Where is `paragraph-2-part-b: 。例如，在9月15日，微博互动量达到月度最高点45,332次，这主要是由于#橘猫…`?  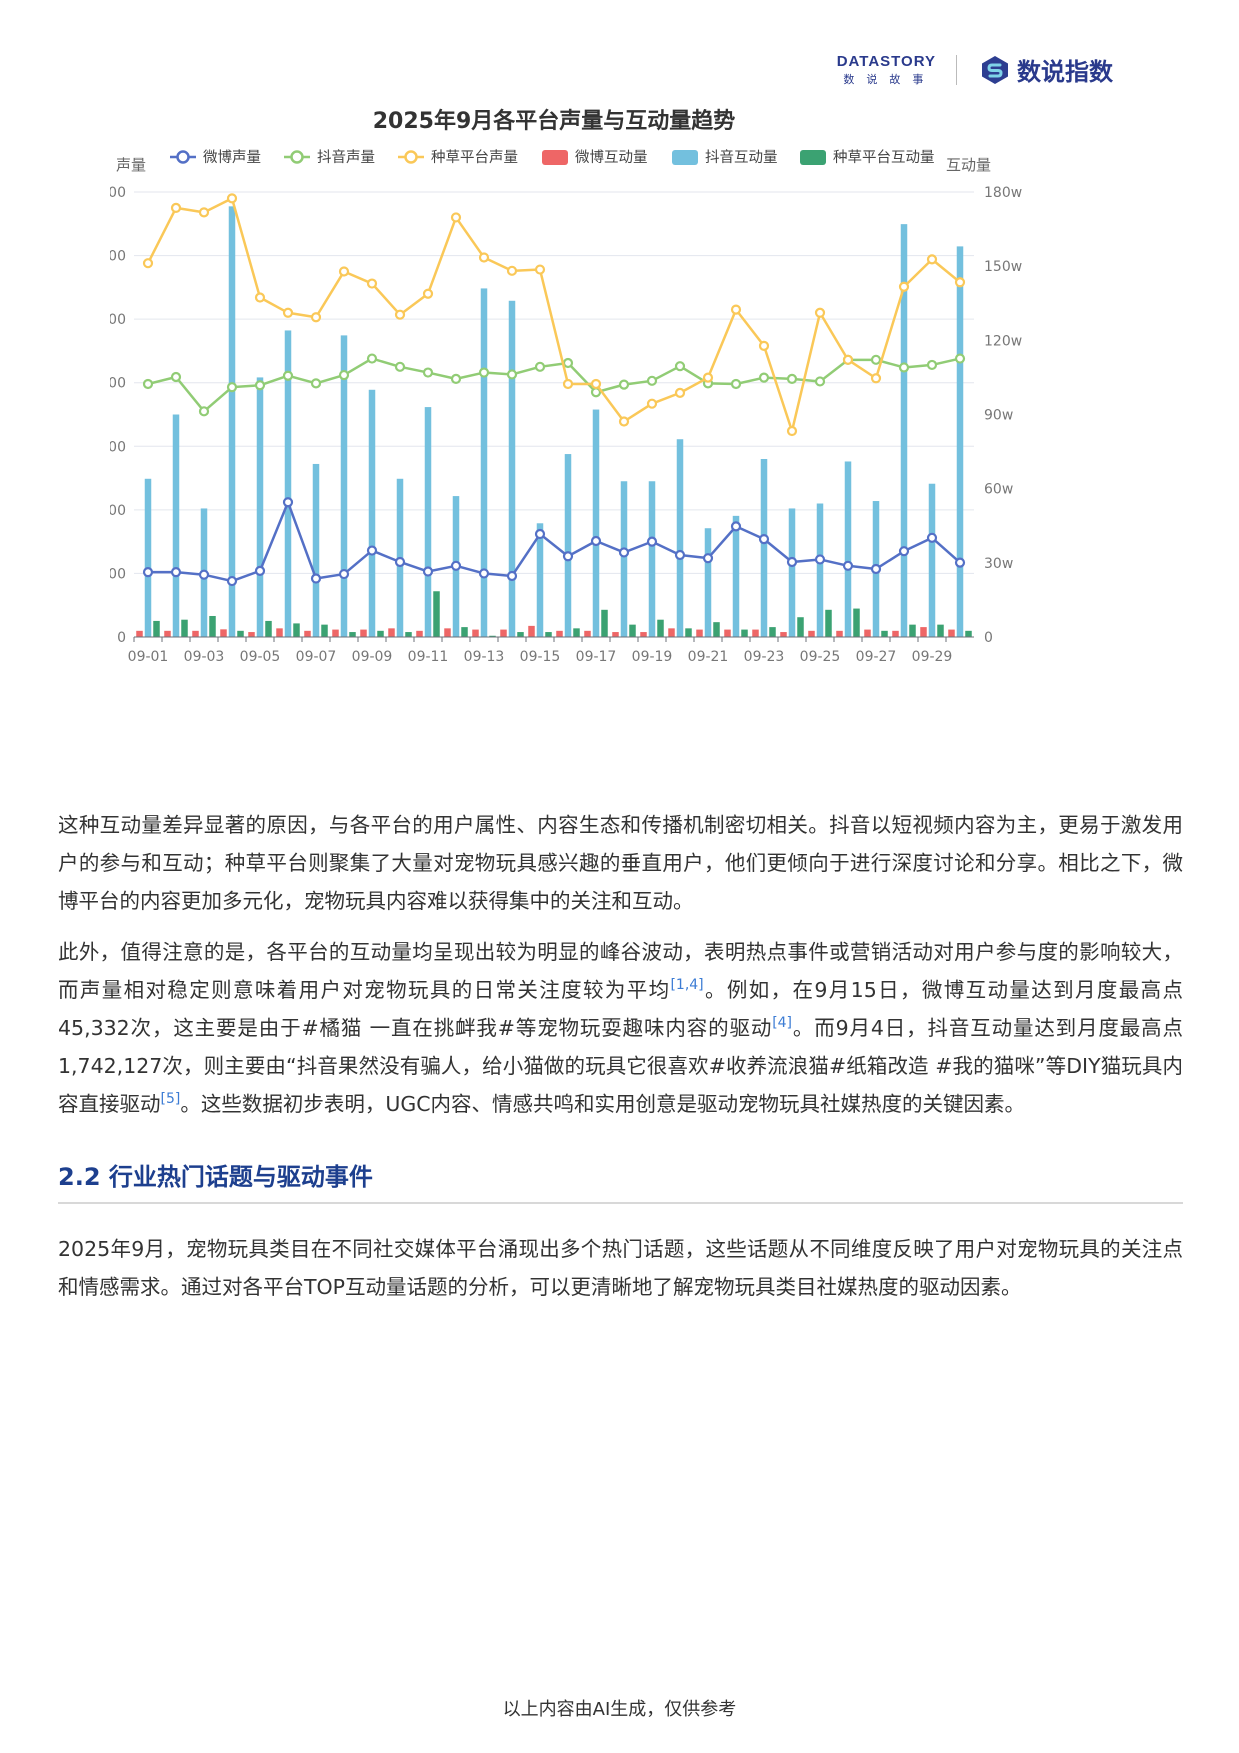
paragraph-2-part-b: 。例如，在9月15日，微博互动量达到月度最高点45,332次，这主要是由于#橘猫… is located at coordinates (620, 1009).